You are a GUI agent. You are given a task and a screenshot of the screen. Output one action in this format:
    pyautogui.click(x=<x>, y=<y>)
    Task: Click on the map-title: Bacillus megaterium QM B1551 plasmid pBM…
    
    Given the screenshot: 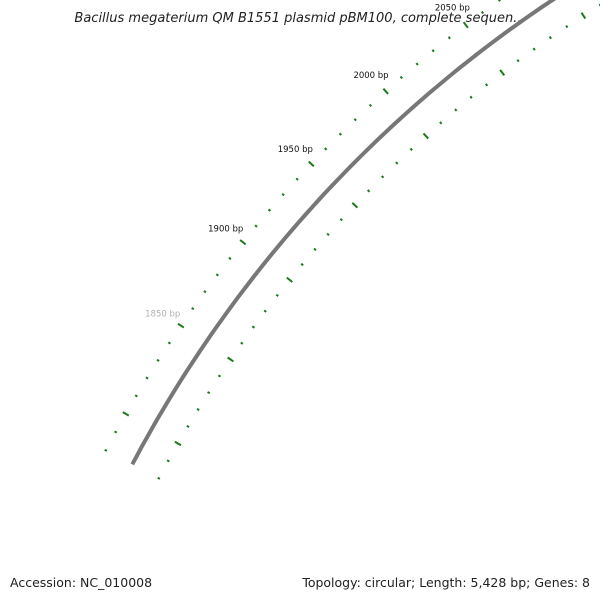 What is the action you would take?
    pyautogui.click(x=300, y=18)
    